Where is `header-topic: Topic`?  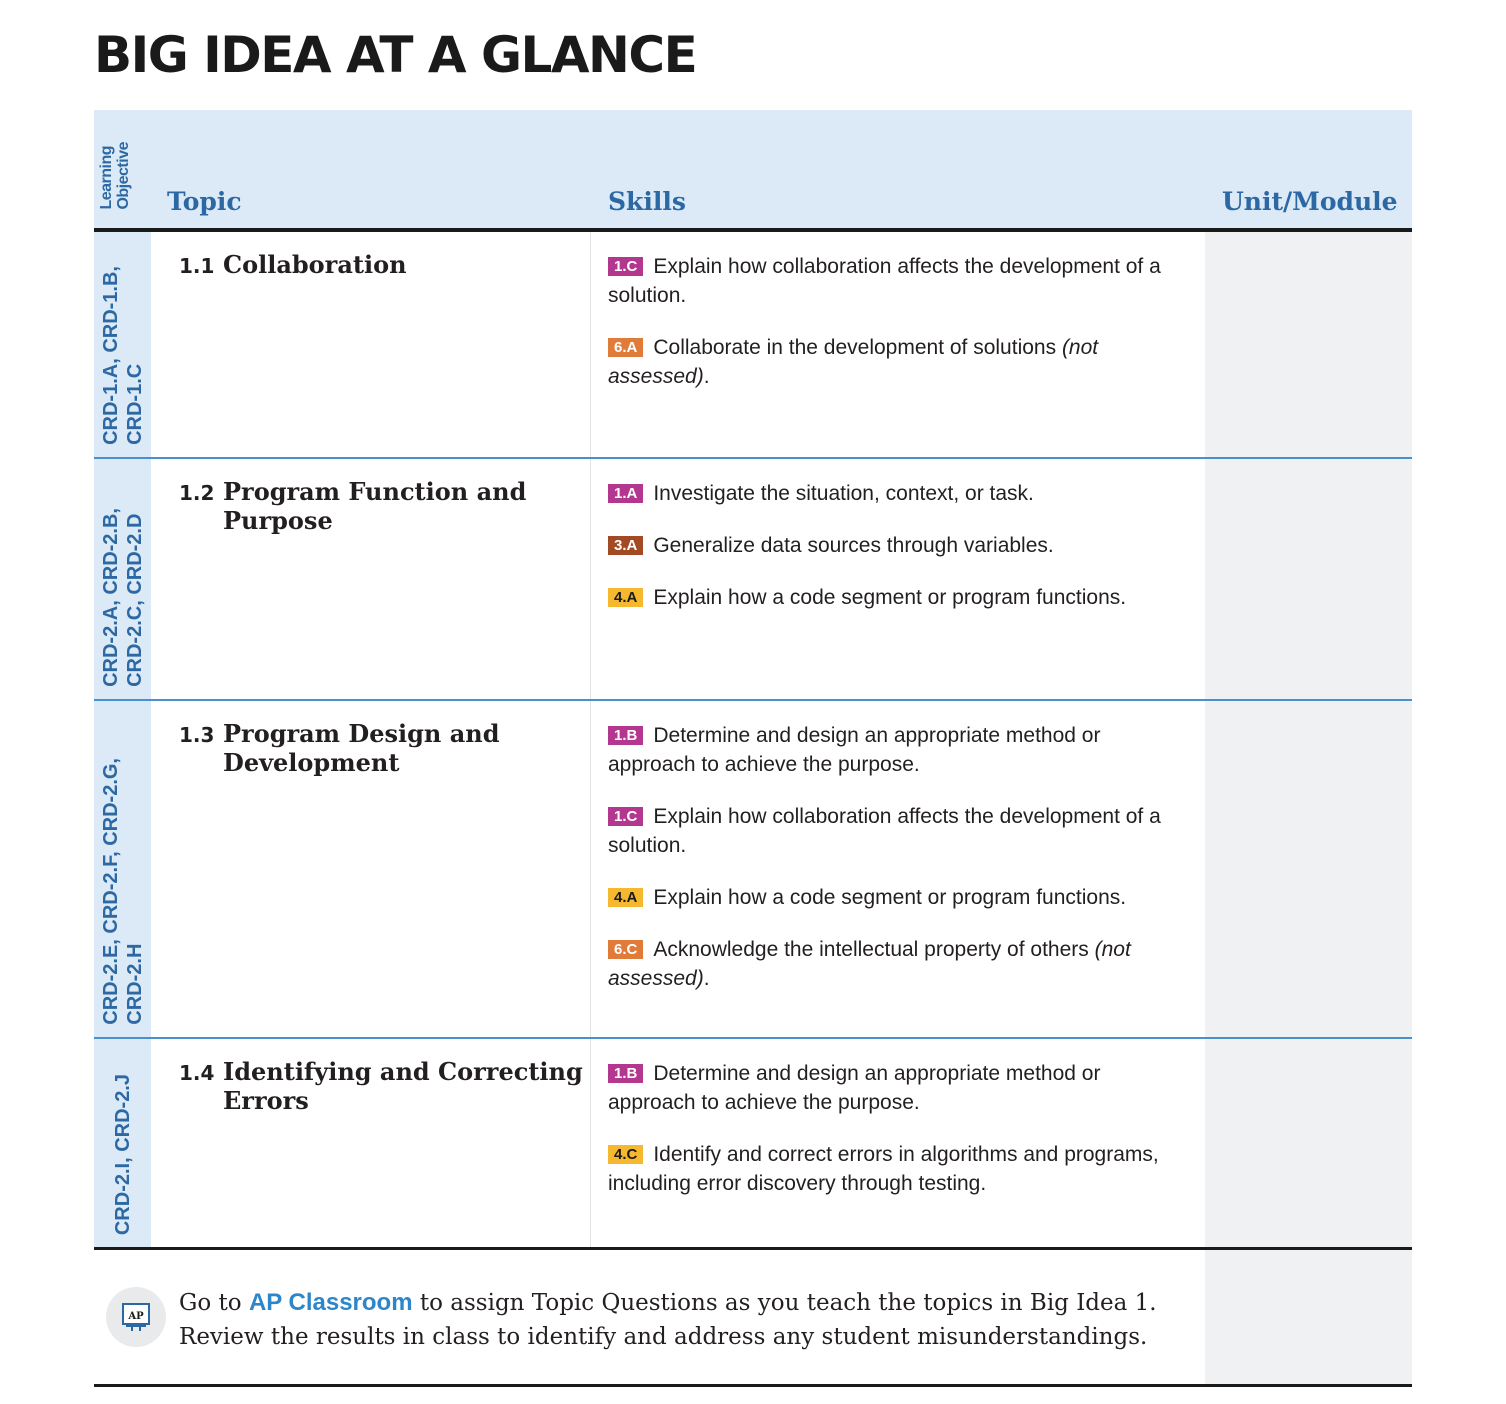 header-topic: Topic is located at coordinates (204, 201).